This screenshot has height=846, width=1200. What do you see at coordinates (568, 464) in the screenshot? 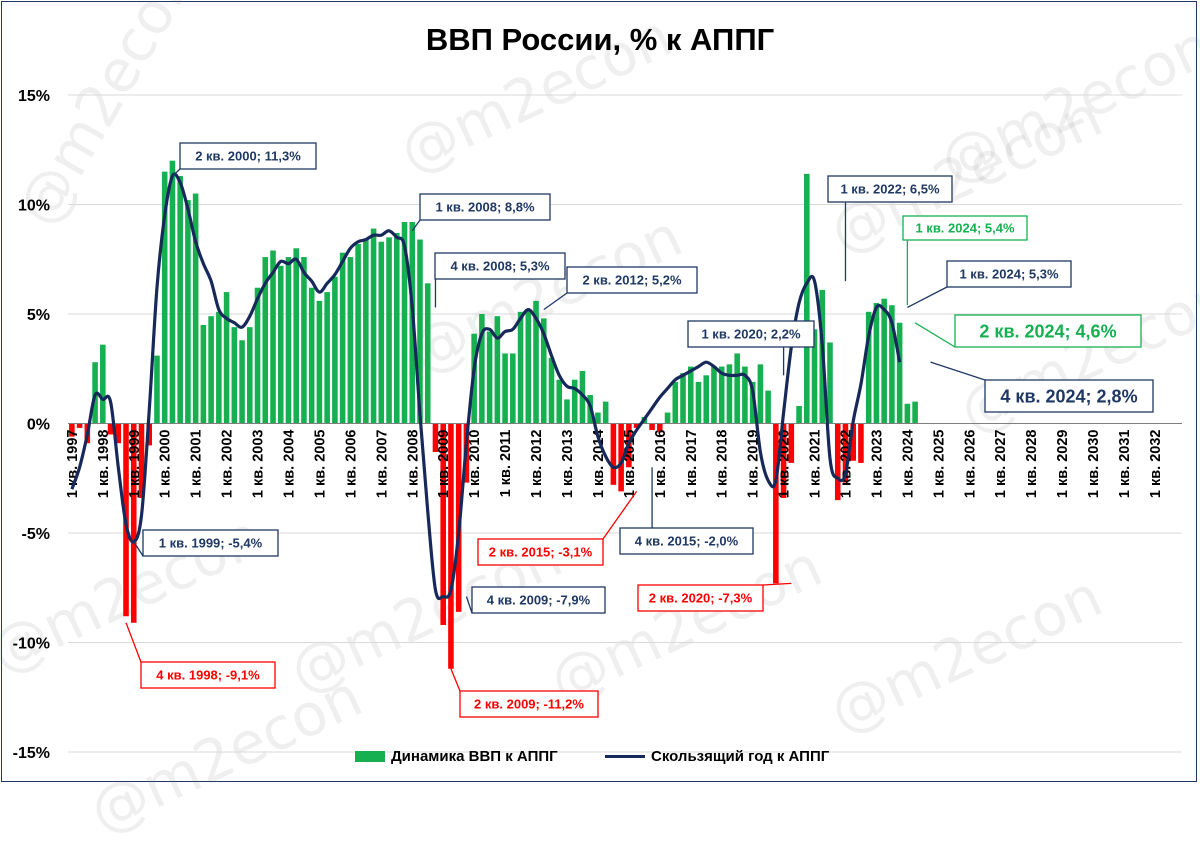
I see `x-tick-label: 1 кв. 2013` at bounding box center [568, 464].